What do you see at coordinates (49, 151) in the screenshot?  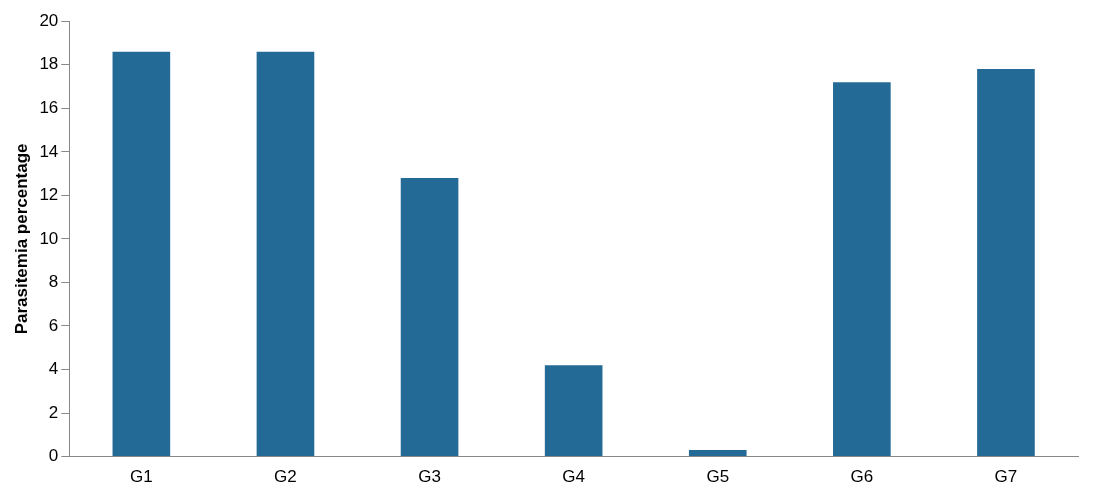 I see `y-tick-label: 14` at bounding box center [49, 151].